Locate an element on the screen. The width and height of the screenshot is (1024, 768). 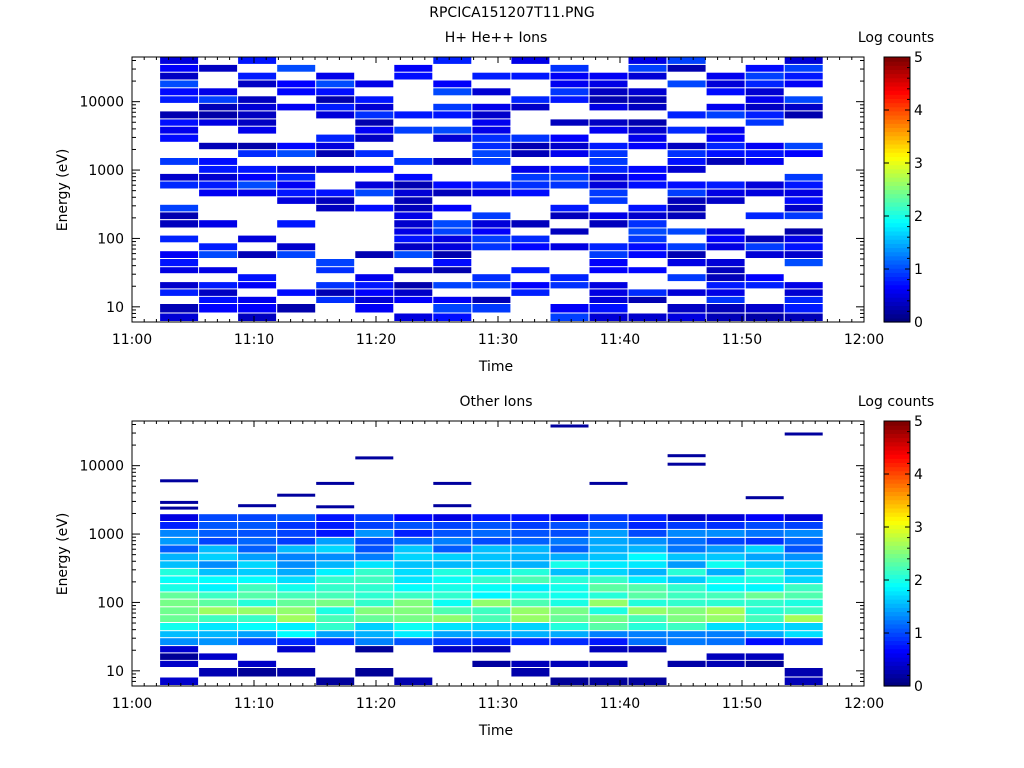
colorbar-tick-label: 2 is located at coordinates (918, 217).